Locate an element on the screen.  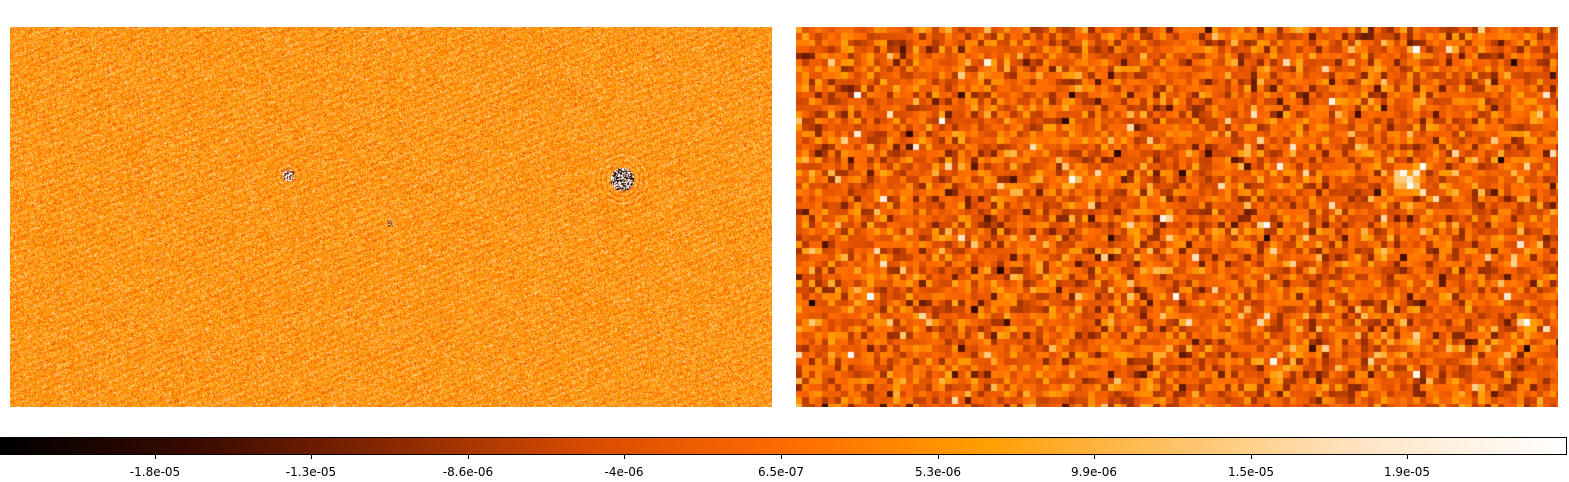
colorbar-tick-label: -1.8e-05 is located at coordinates (155, 472).